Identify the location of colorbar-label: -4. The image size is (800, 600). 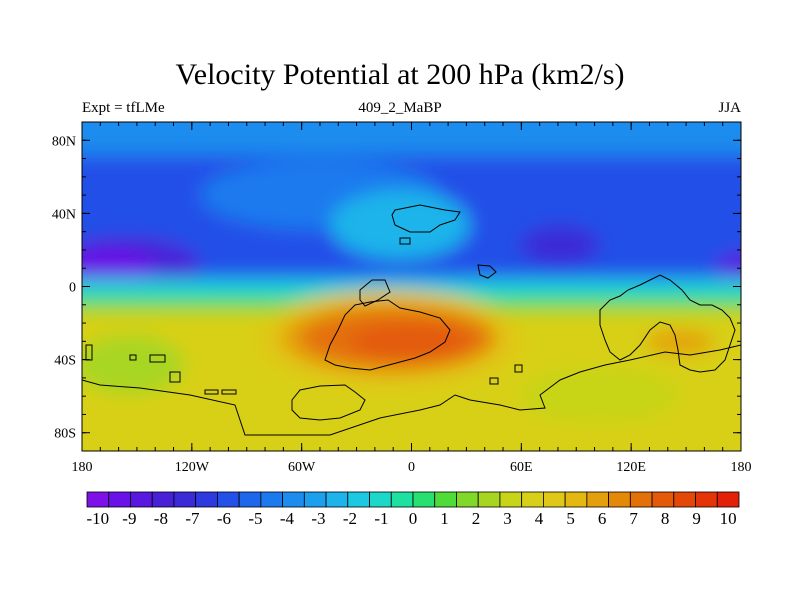
(287, 518).